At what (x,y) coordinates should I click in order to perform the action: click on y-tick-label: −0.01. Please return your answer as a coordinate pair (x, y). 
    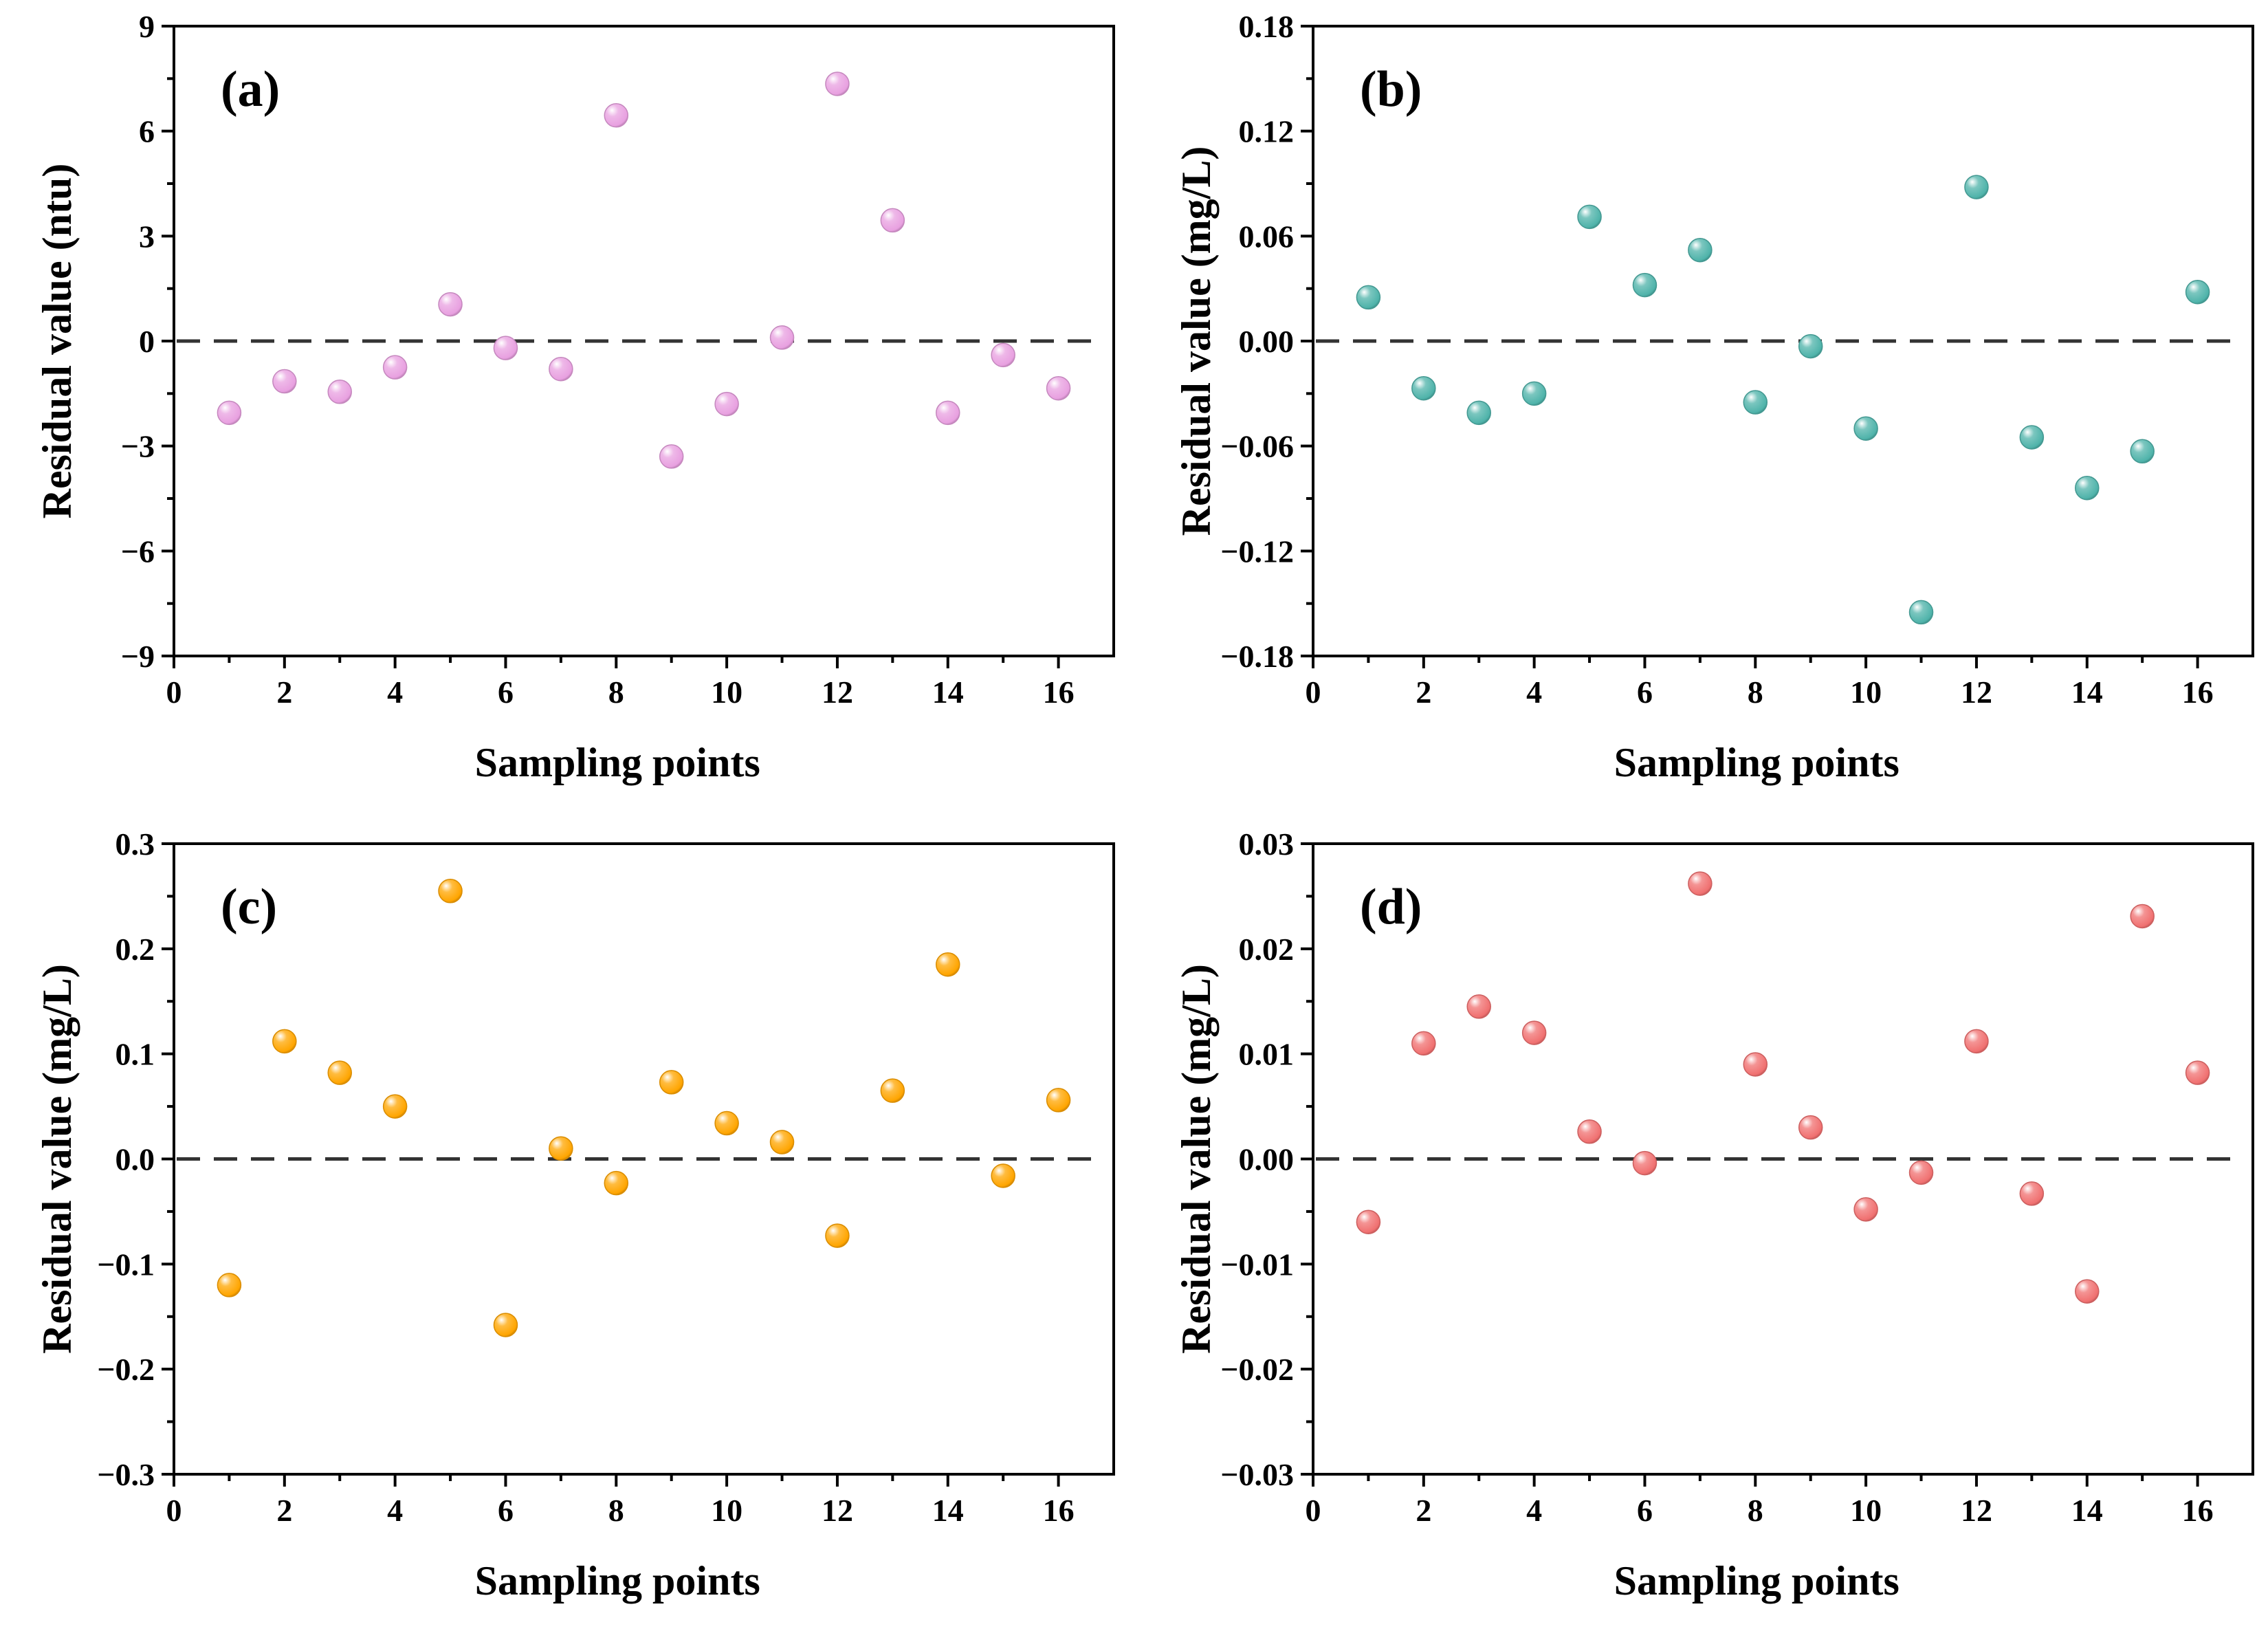
    Looking at the image, I should click on (1257, 1264).